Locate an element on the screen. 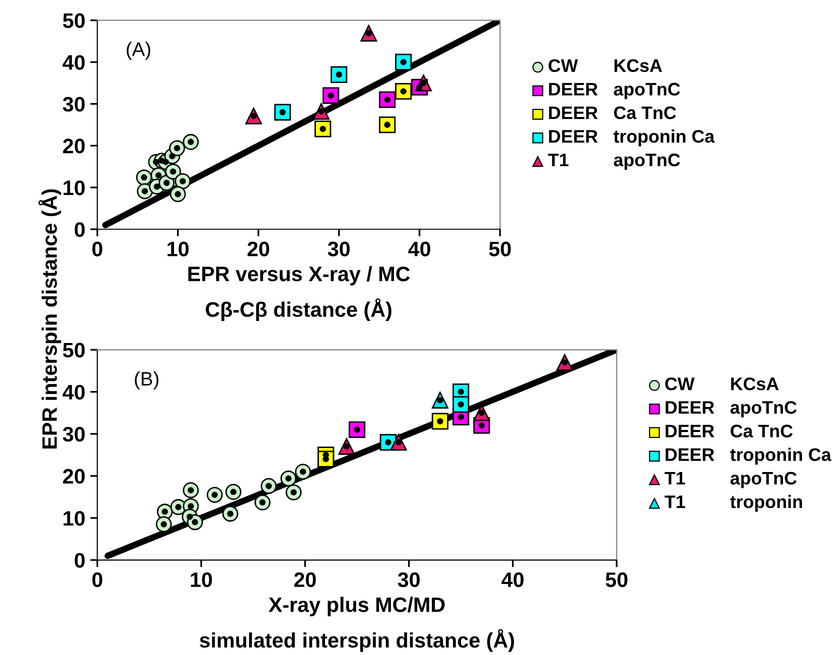  x-axis-title: EPR versus X-ray / MC Cβ-Cβ distance (Å) is located at coordinates (299, 294).